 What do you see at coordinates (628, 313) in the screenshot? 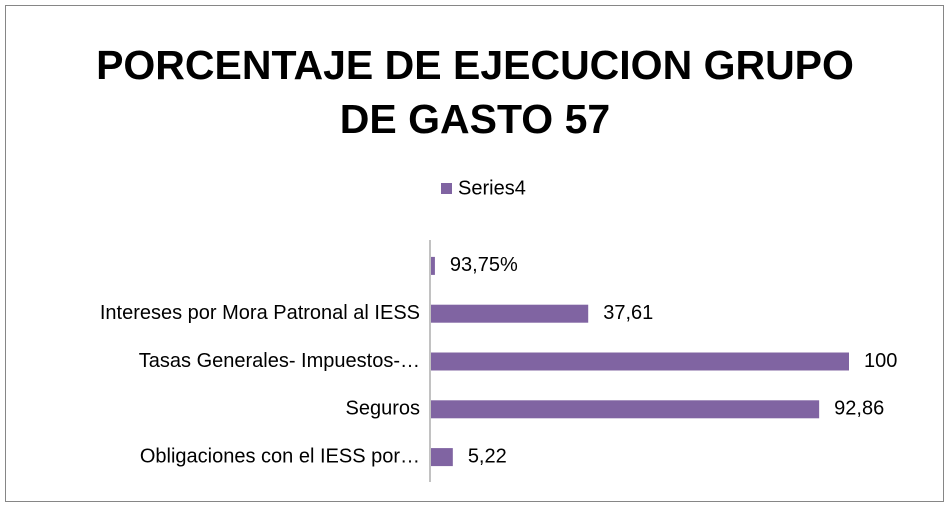
I see `data-label: 37,61` at bounding box center [628, 313].